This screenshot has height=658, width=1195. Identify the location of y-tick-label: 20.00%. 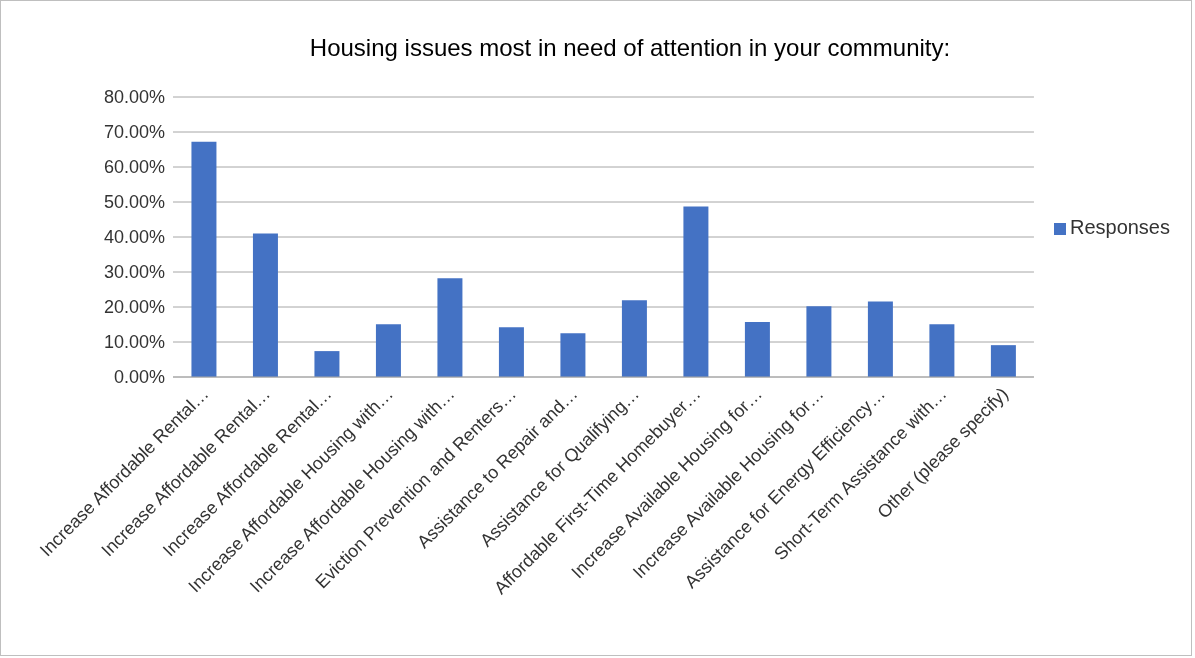
(134, 307).